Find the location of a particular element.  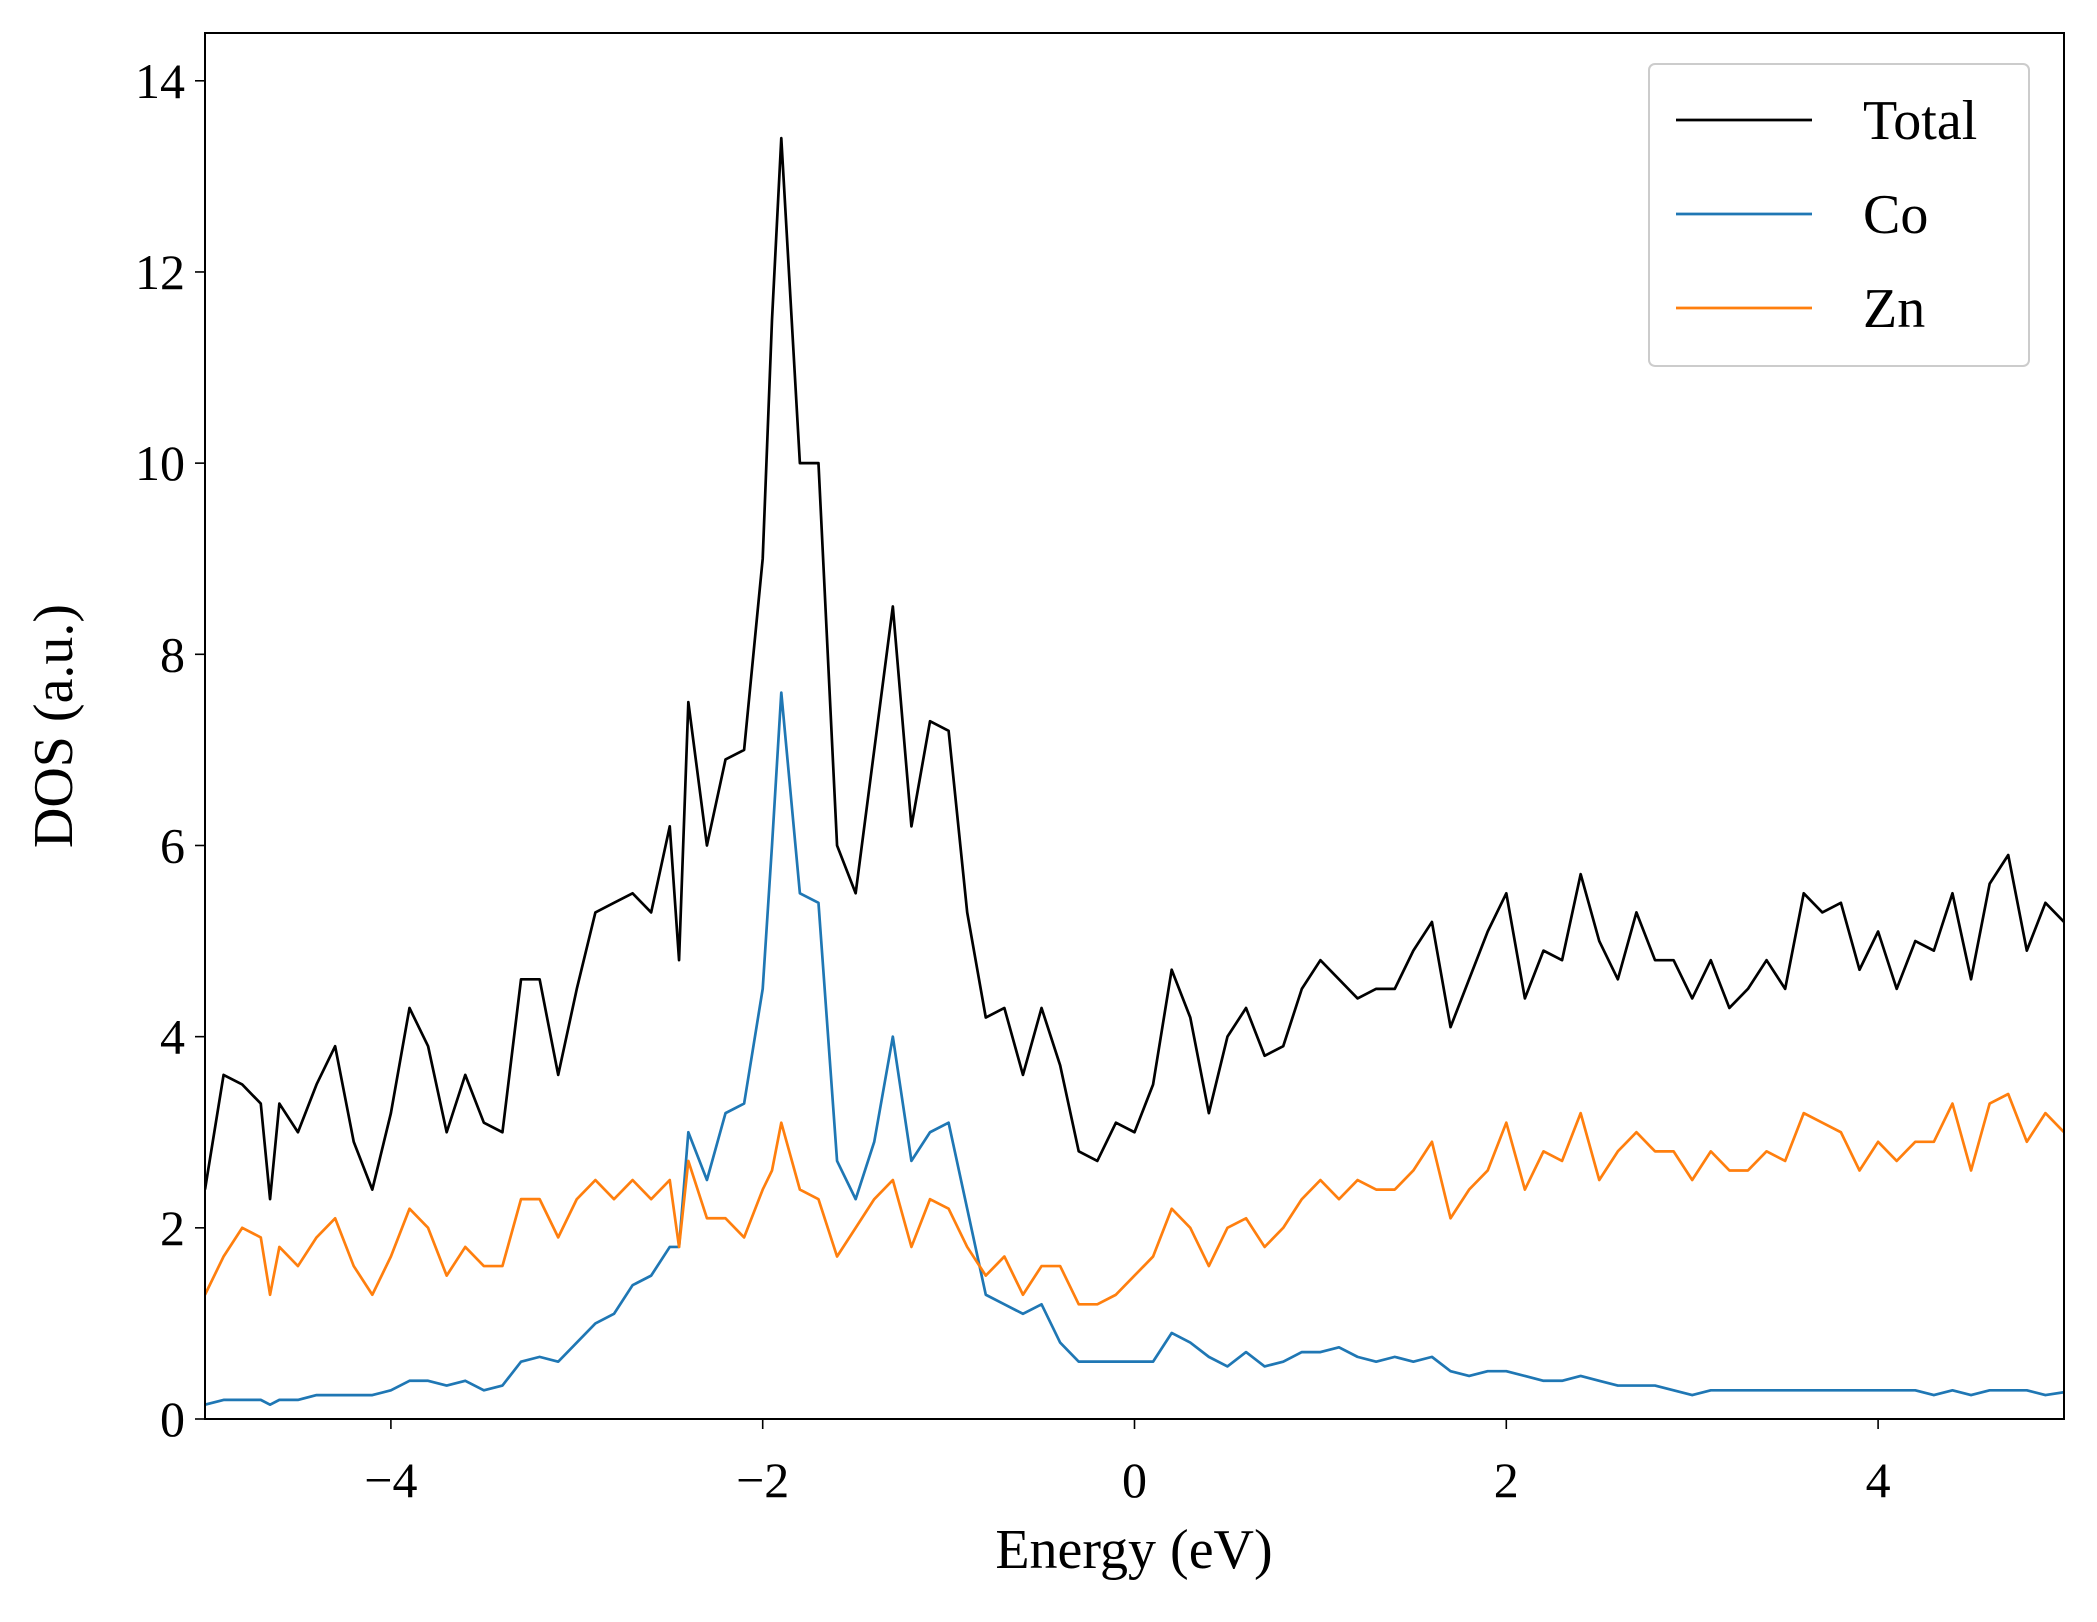

x-tick-label: −4 is located at coordinates (390, 1480).